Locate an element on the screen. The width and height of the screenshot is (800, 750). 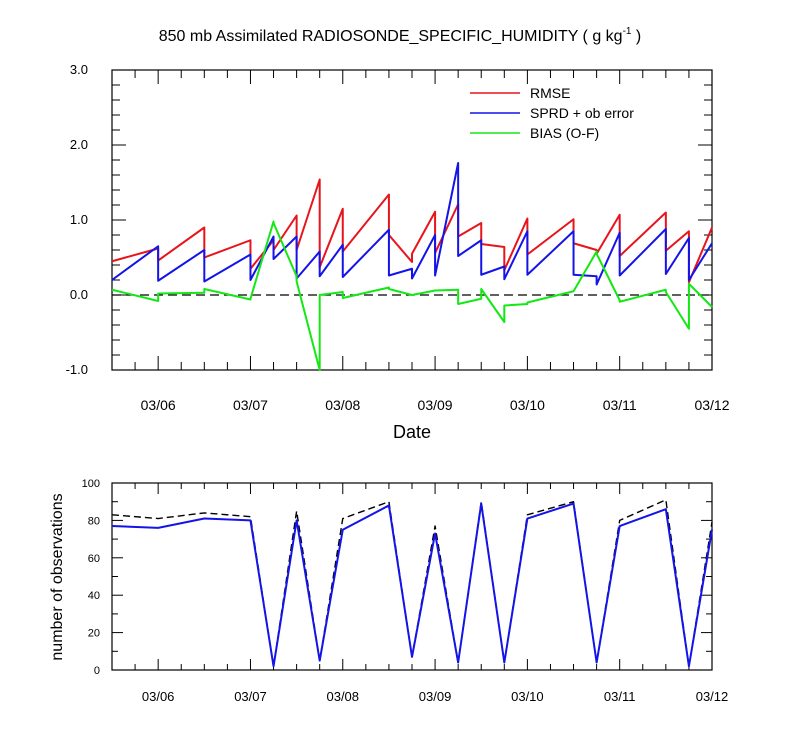
x-axis-label: Date is located at coordinates (412, 432).